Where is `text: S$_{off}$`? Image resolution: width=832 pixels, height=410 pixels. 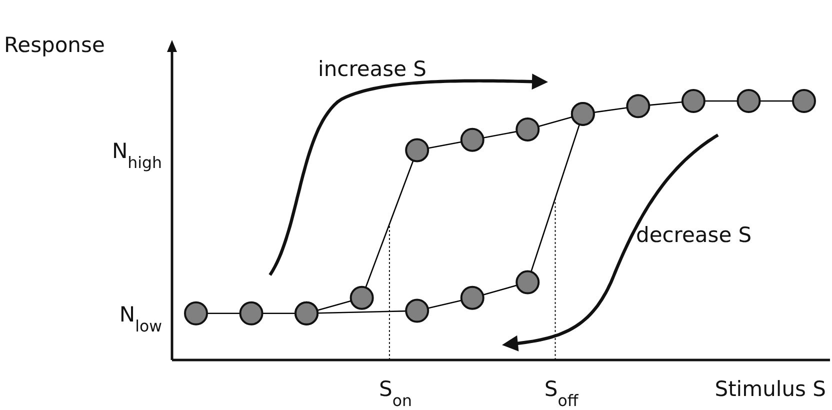 text: S$_{off}$ is located at coordinates (562, 393).